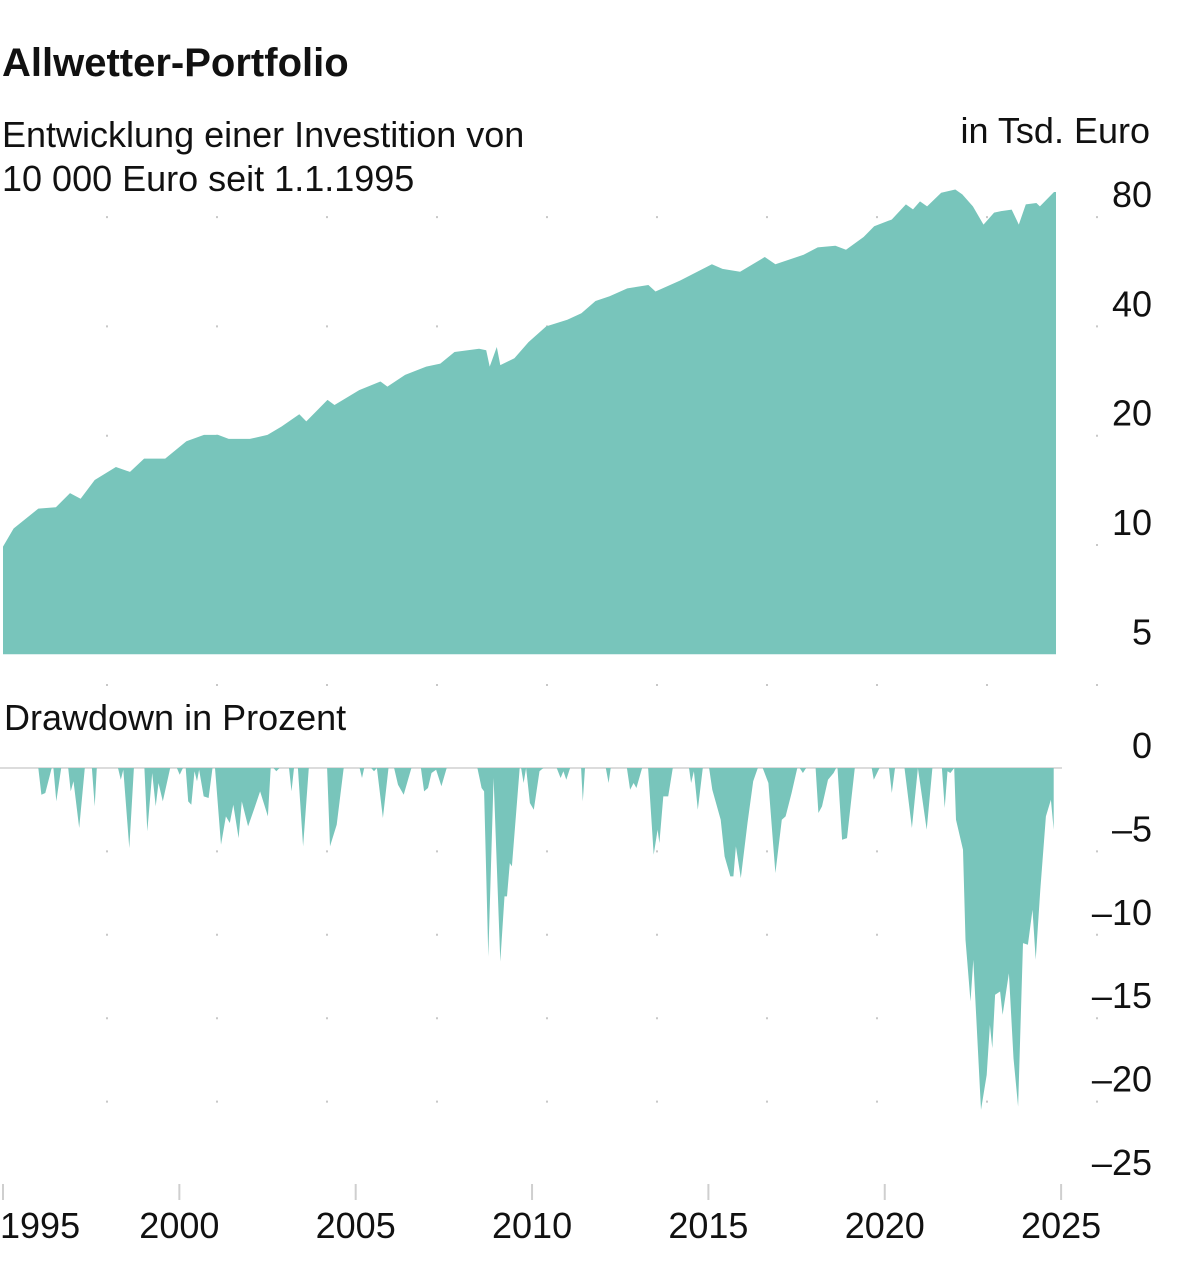 The width and height of the screenshot is (1200, 1266). Describe the element at coordinates (1132, 194) in the screenshot. I see `y-tick-label: 80` at that location.